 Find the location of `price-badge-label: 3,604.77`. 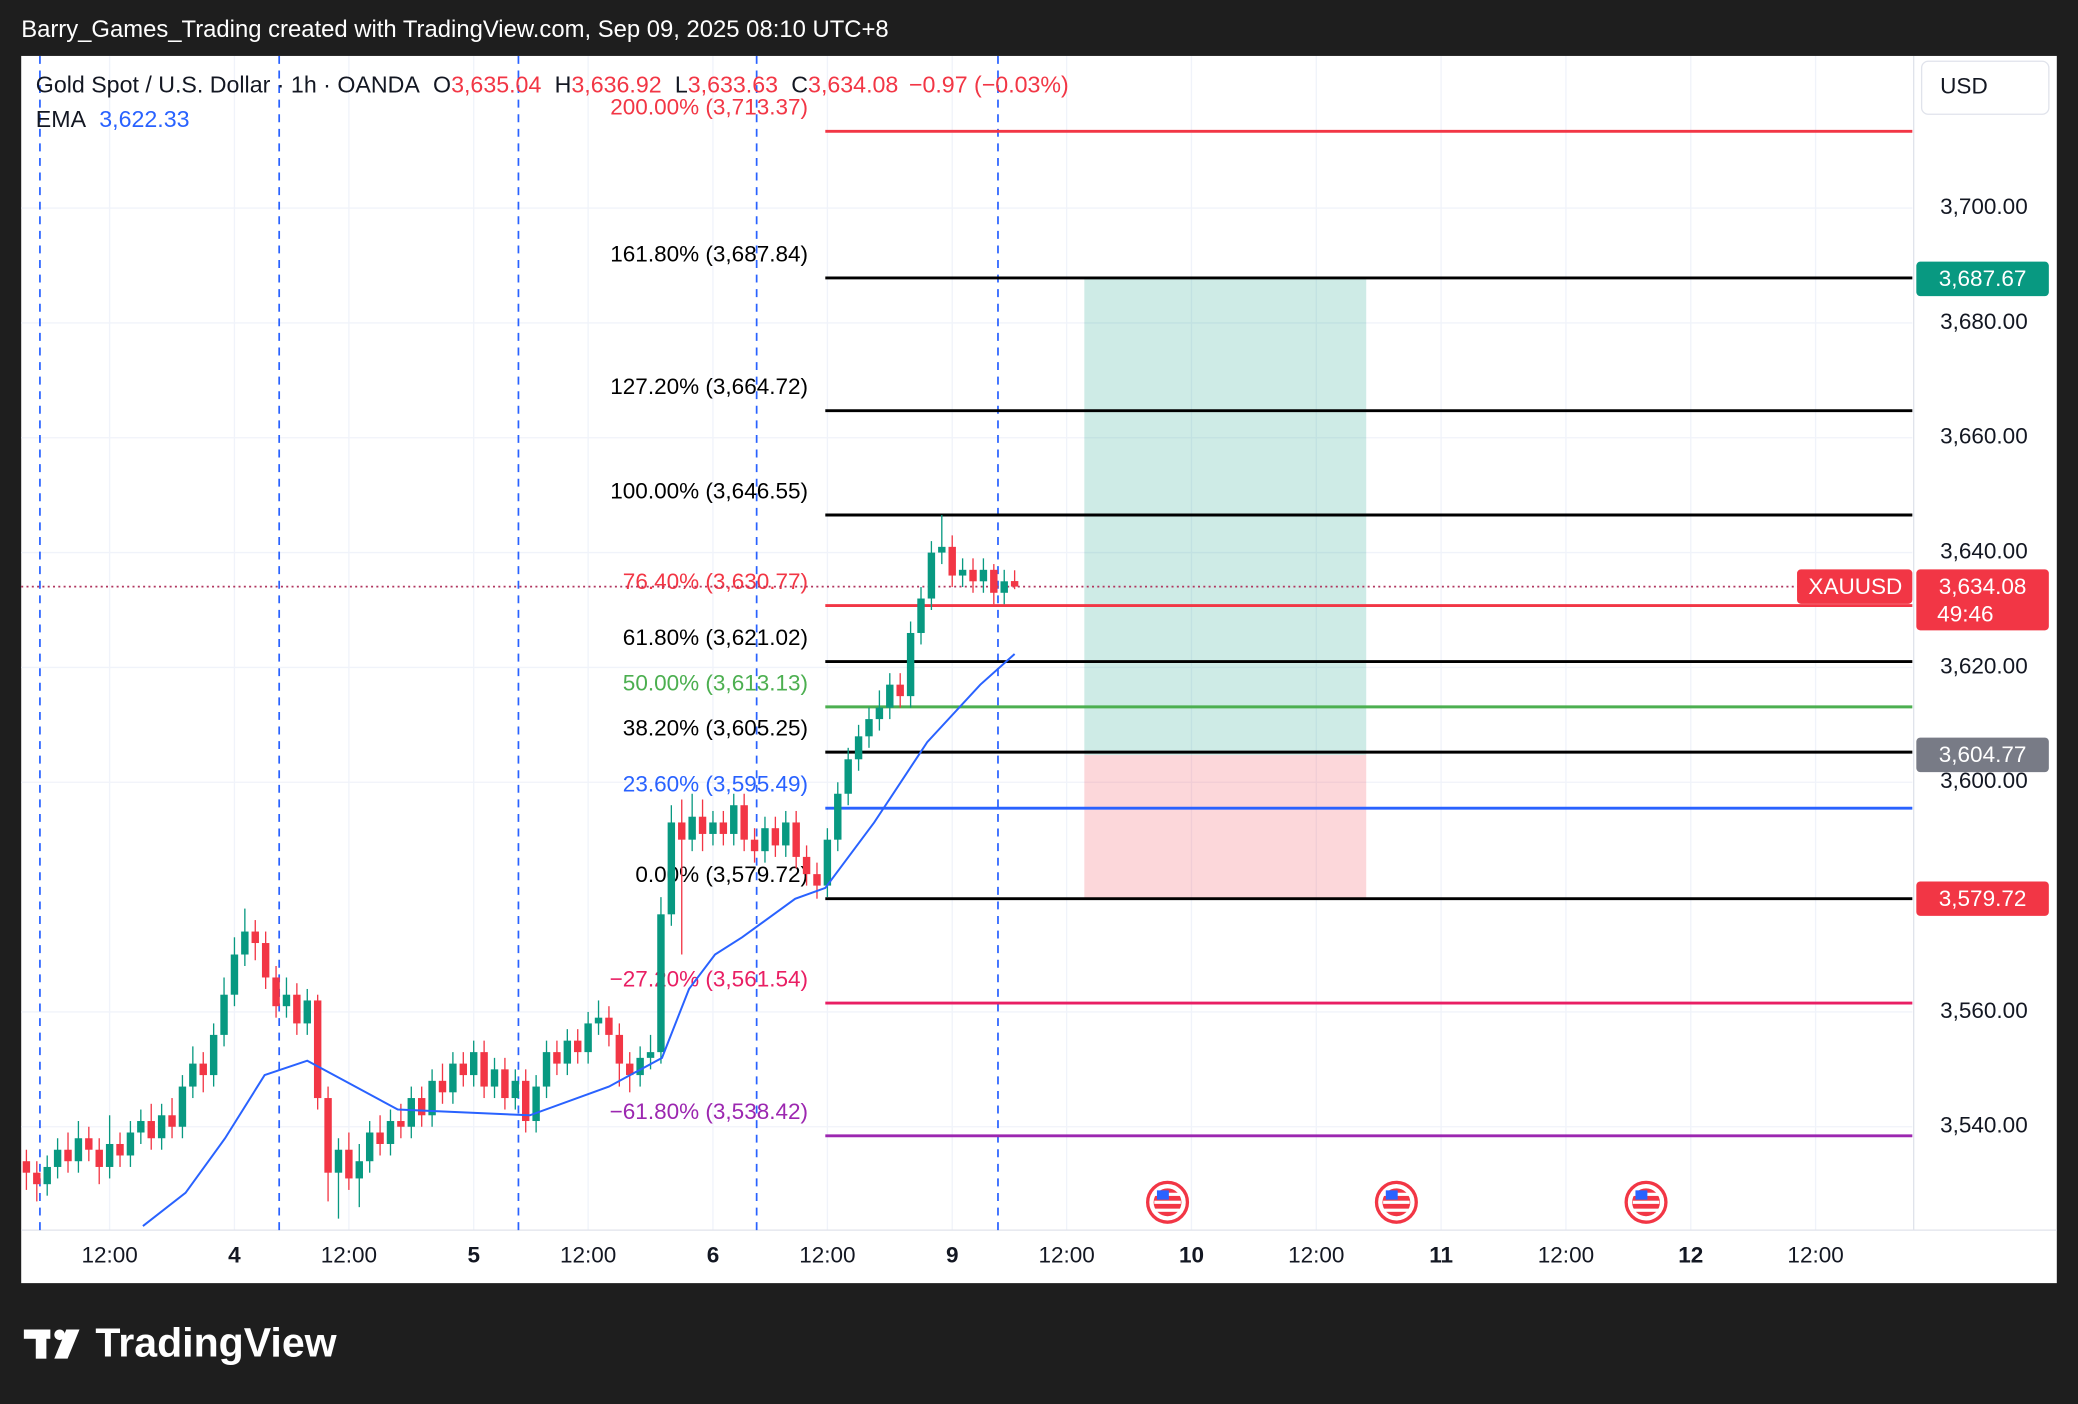

price-badge-label: 3,604.77 is located at coordinates (1983, 754).